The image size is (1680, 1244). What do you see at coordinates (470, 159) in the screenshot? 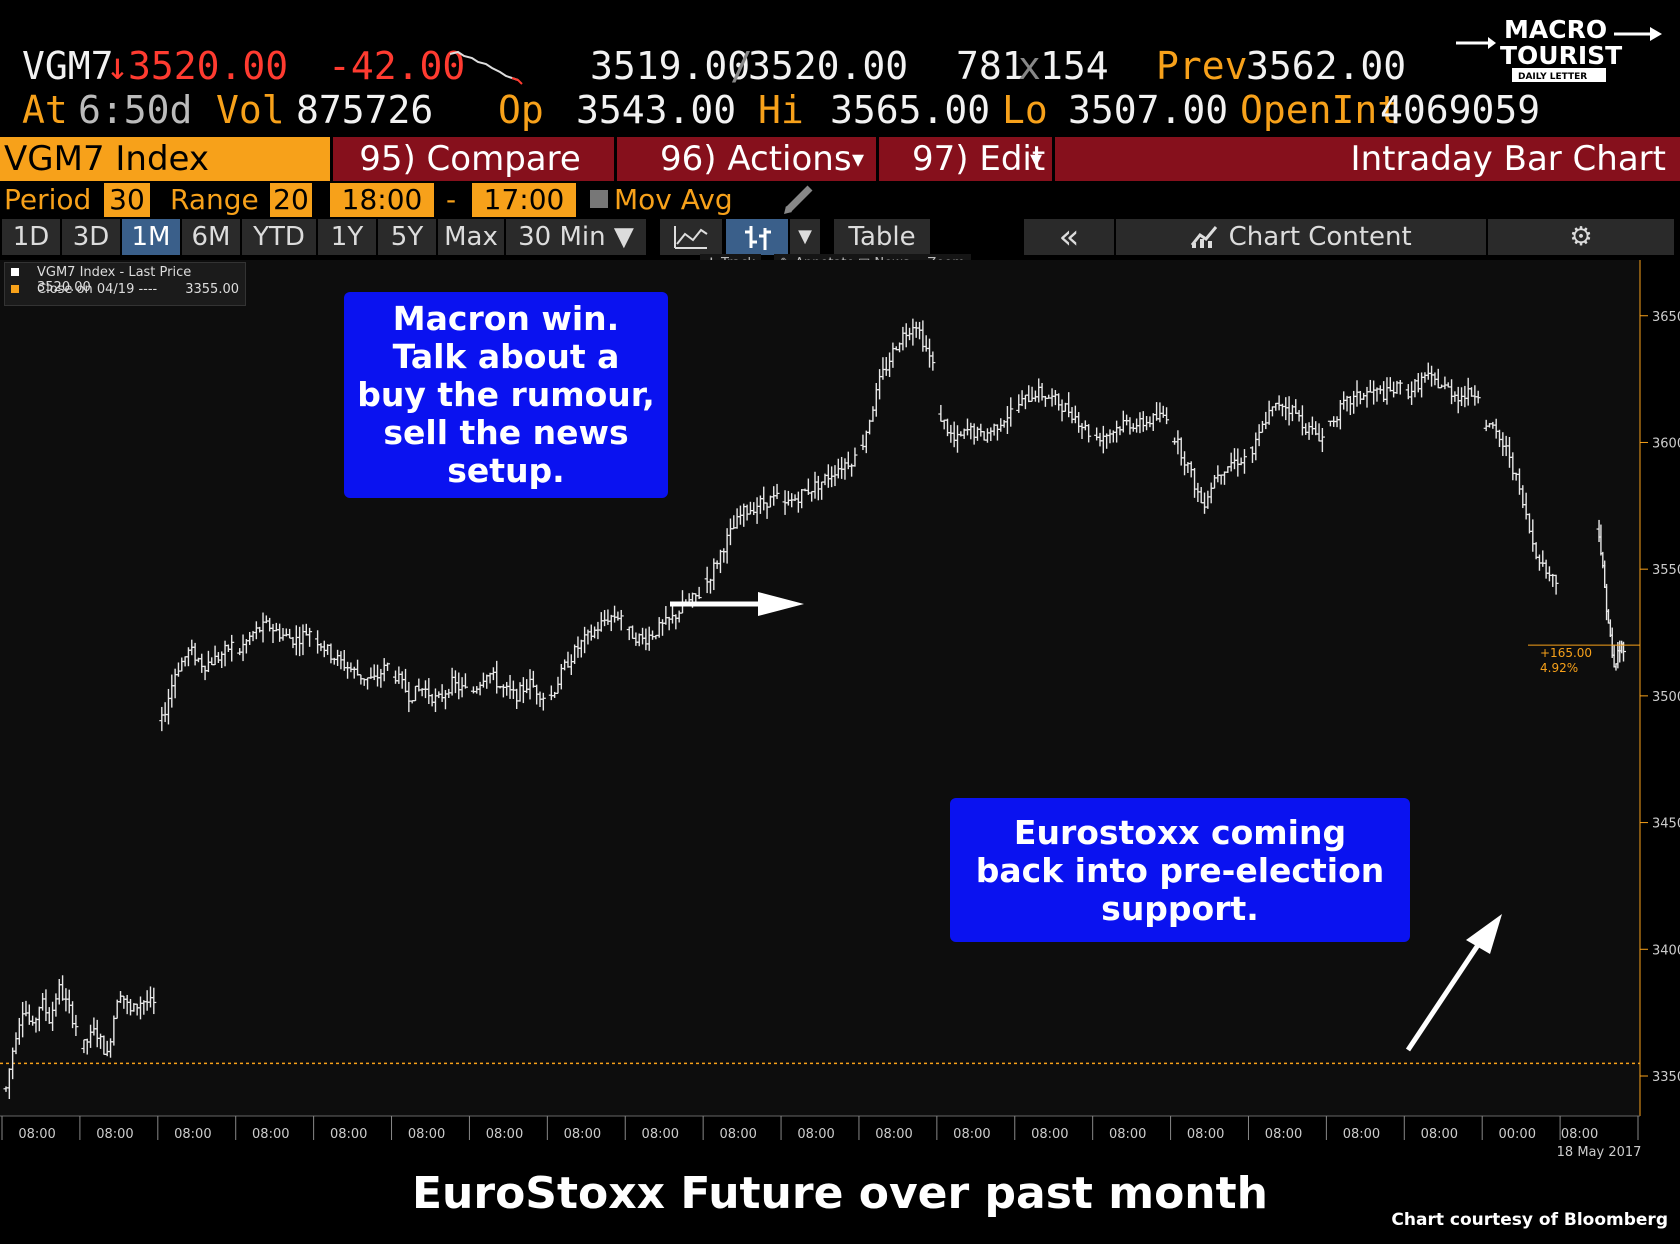
I see `compare-button: 95) Compare` at bounding box center [470, 159].